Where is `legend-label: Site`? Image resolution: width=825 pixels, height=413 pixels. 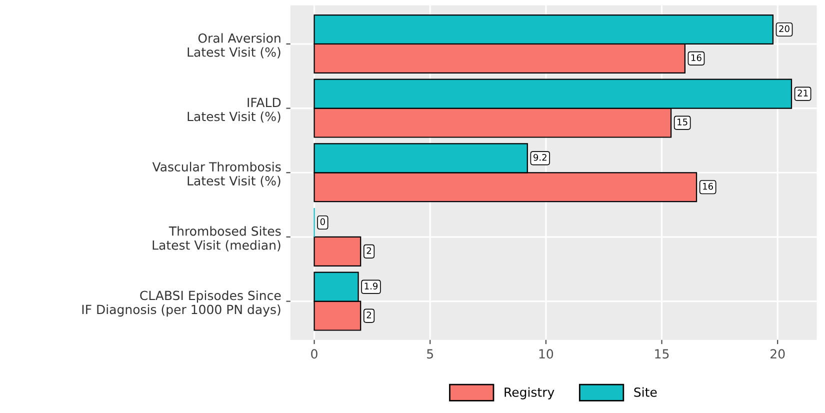
legend-label: Site is located at coordinates (645, 392).